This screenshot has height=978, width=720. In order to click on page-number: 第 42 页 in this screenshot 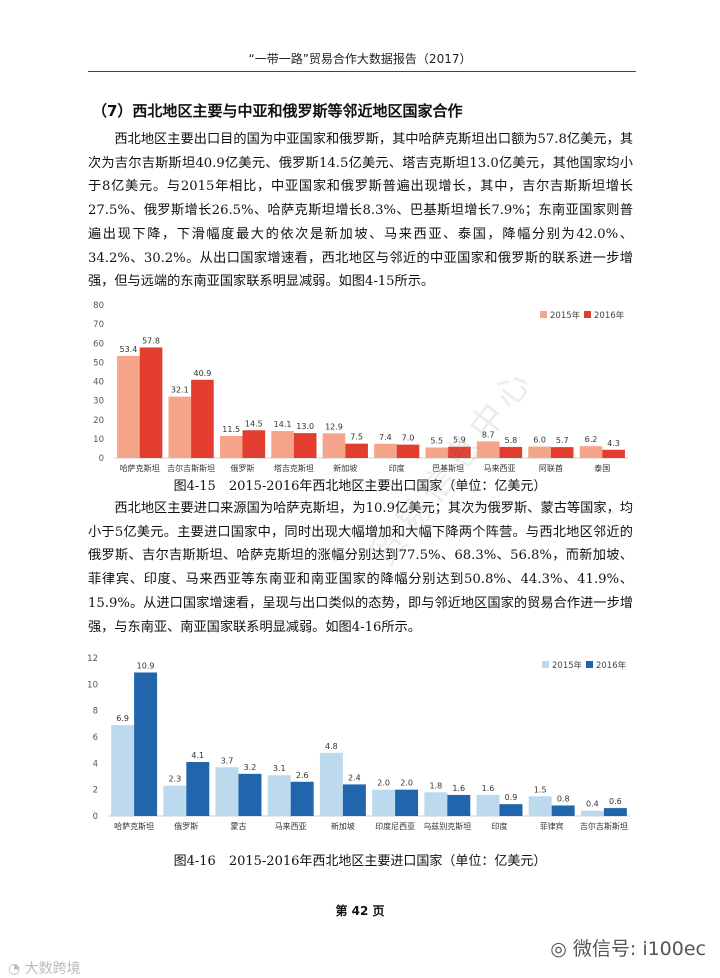, I will do `click(360, 911)`.